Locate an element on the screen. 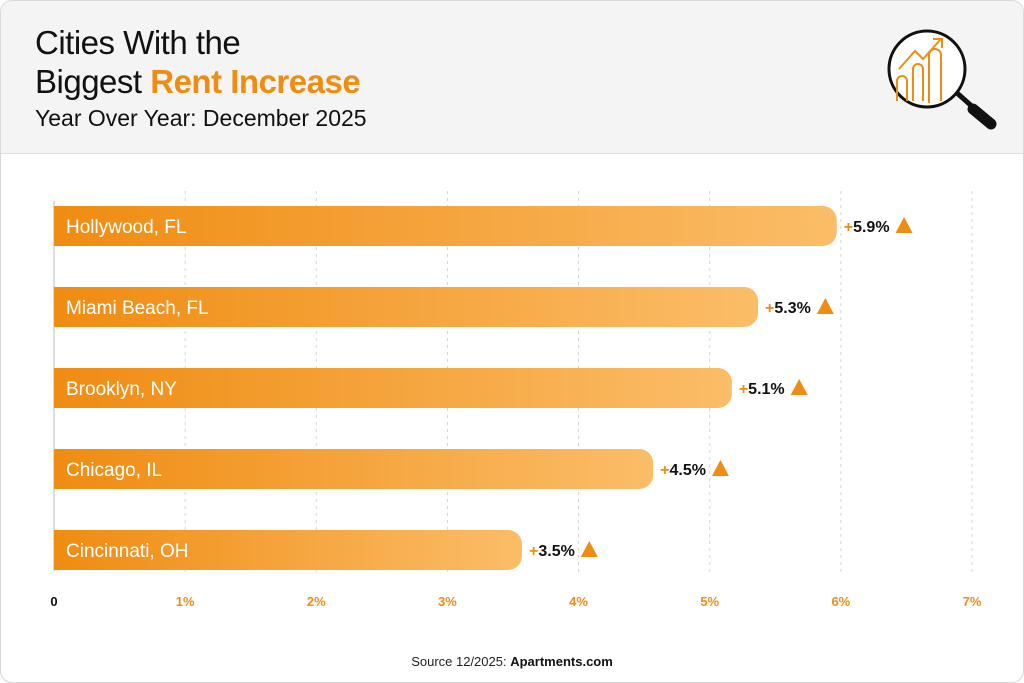  source-note: Source 12/2025: Apartments.com is located at coordinates (512, 661).